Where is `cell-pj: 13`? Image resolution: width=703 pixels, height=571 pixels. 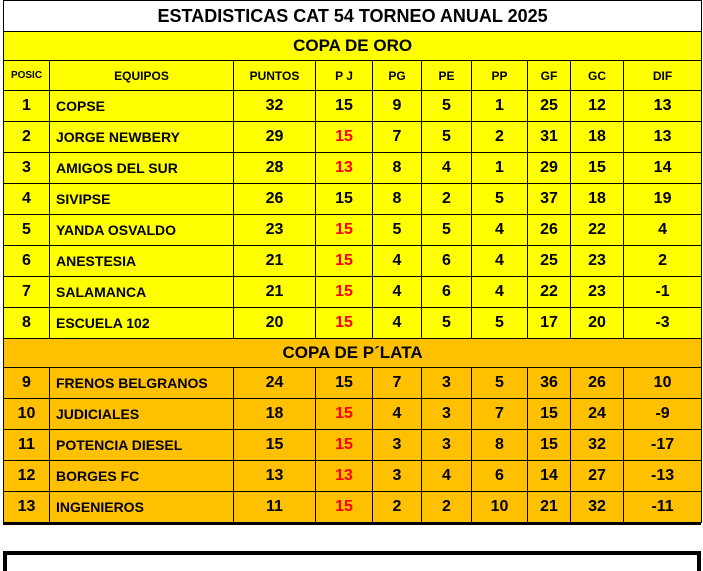 cell-pj: 13 is located at coordinates (344, 476).